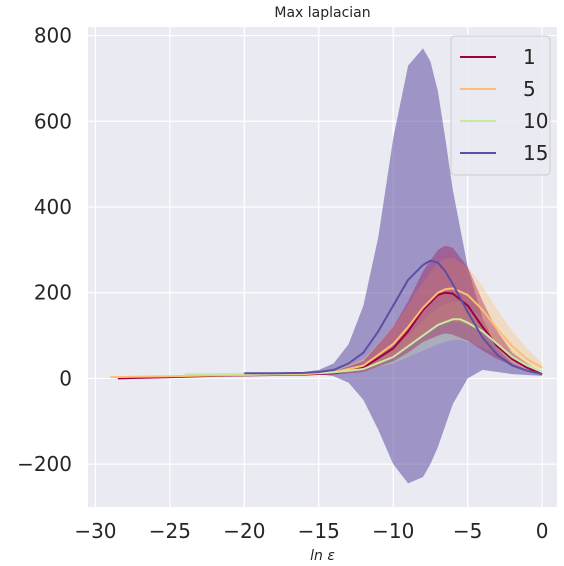 Image resolution: width=564 pixels, height=566 pixels. Describe the element at coordinates (322, 556) in the screenshot. I see `x-axis-label: ln ε` at that location.